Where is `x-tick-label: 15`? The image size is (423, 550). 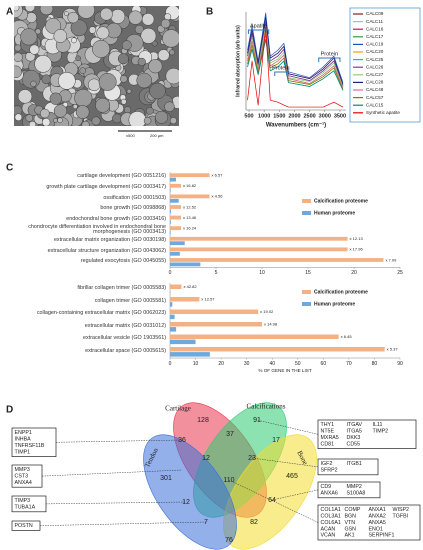 x-tick-label: 15 is located at coordinates (308, 273).